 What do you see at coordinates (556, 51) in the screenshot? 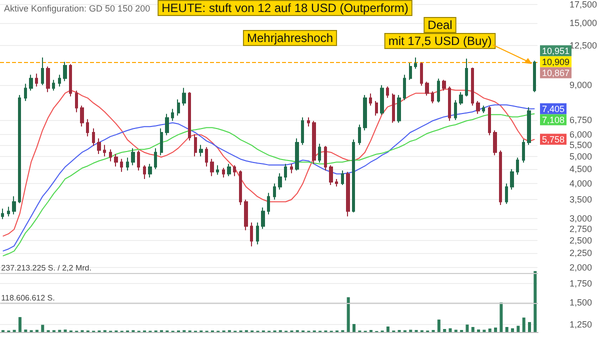
I see `text: 10,951` at bounding box center [556, 51].